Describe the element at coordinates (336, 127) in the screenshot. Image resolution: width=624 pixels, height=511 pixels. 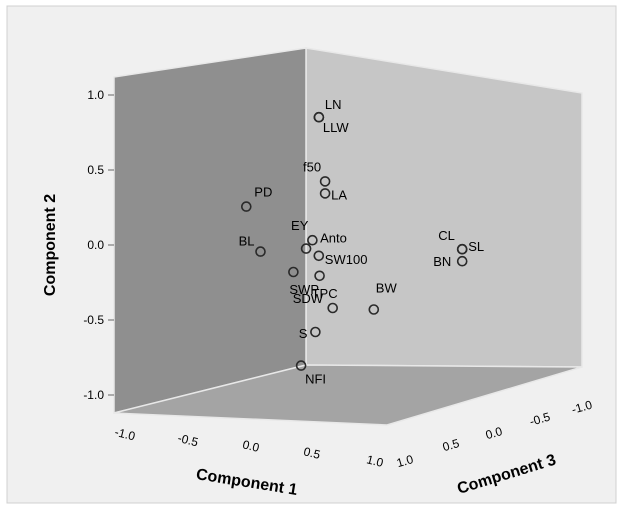
I see `data-point-label: LLW` at that location.